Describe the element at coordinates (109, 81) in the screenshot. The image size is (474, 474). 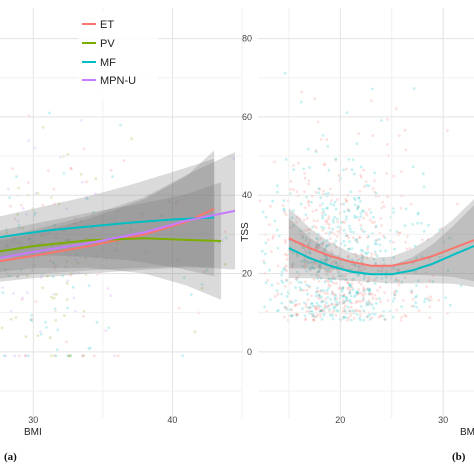
I see `legend-item-mpn-u: MPN-U` at that location.